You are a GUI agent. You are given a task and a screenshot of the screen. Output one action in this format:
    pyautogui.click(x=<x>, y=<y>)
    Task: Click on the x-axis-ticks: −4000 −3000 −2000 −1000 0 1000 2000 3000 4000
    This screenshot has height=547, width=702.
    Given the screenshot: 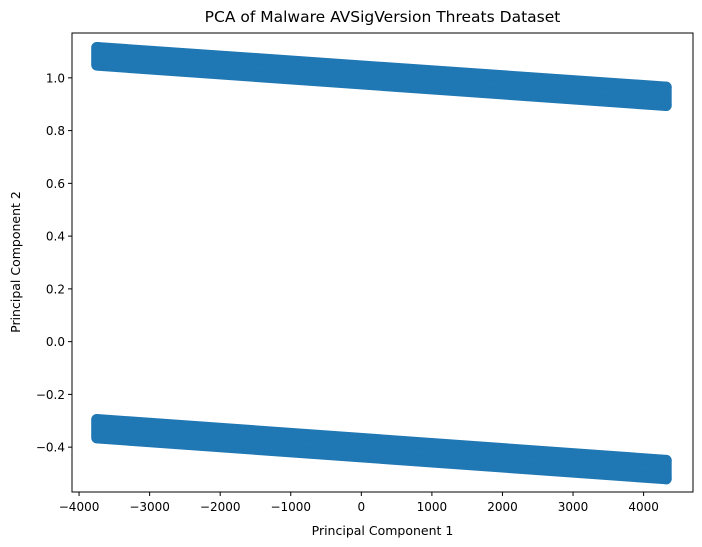 What is the action you would take?
    pyautogui.click(x=359, y=503)
    